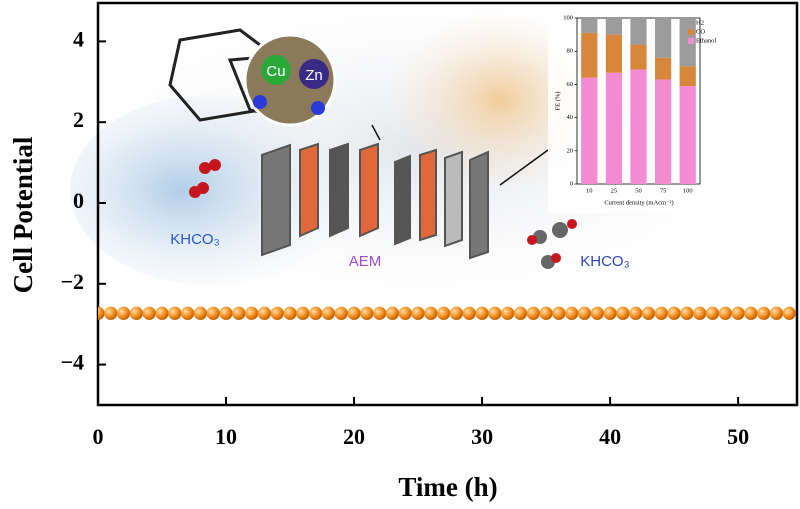 Image resolution: width=800 pixels, height=509 pixels. Describe the element at coordinates (365, 261) in the screenshot. I see `annotation: AEM` at that location.